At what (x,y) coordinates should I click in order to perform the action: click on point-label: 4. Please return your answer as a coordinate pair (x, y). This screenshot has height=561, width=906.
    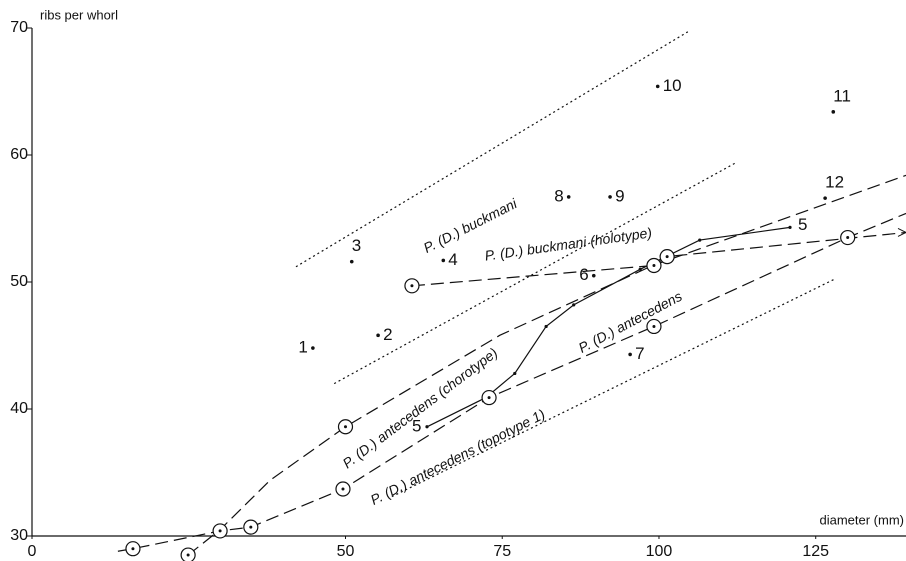
    Looking at the image, I should click on (452, 259).